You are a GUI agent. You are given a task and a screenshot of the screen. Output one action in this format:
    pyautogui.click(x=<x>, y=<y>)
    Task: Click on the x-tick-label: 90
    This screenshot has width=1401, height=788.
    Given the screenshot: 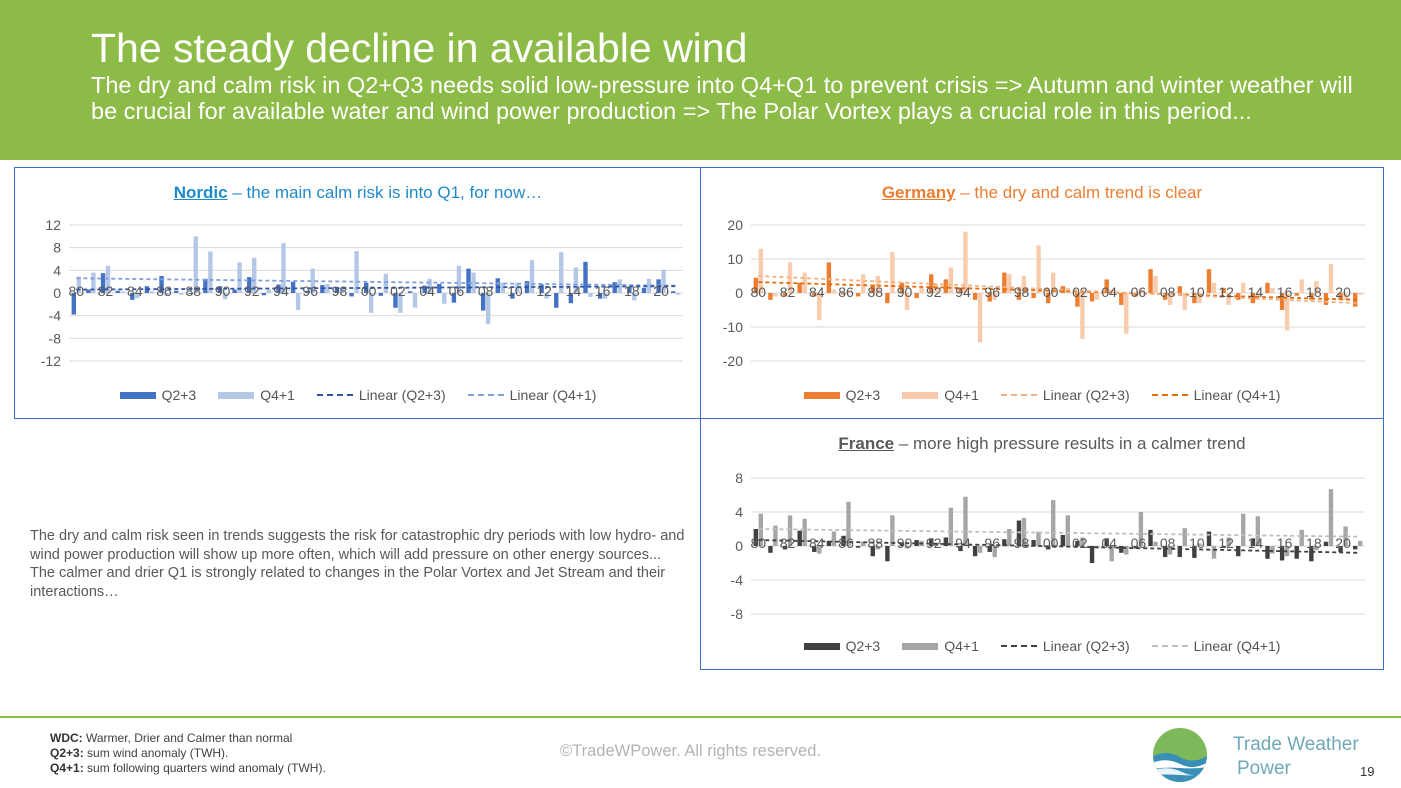 What is the action you would take?
    pyautogui.click(x=905, y=292)
    